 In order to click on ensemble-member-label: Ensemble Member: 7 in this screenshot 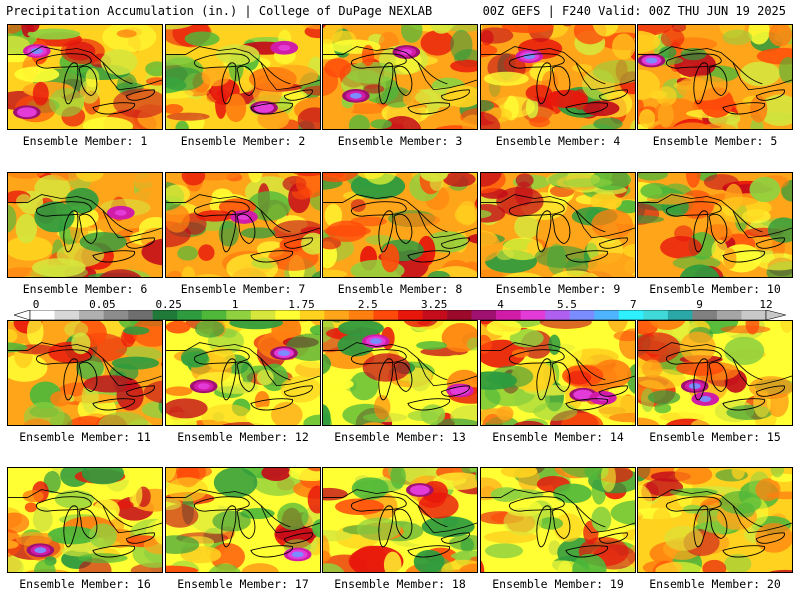, I will do `click(243, 289)`.